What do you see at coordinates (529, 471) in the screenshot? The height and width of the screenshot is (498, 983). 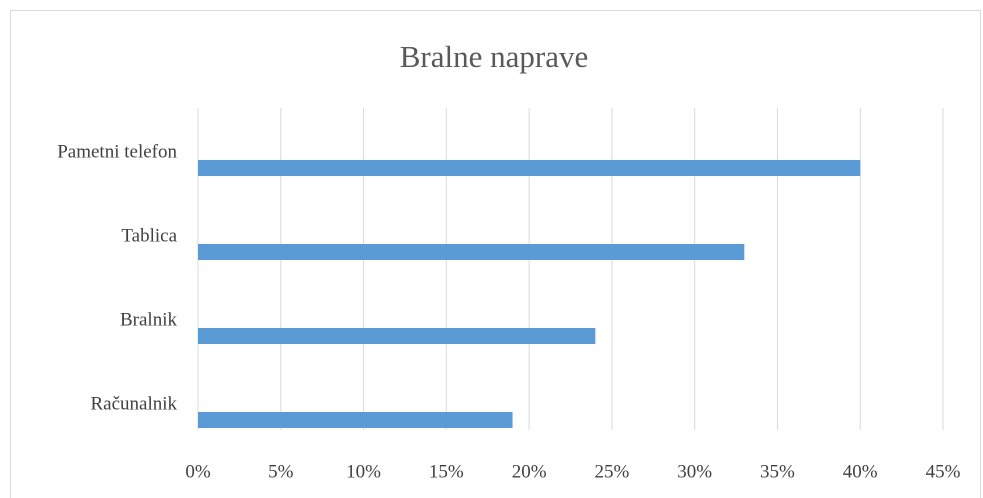 I see `x-tick-label: 20%` at bounding box center [529, 471].